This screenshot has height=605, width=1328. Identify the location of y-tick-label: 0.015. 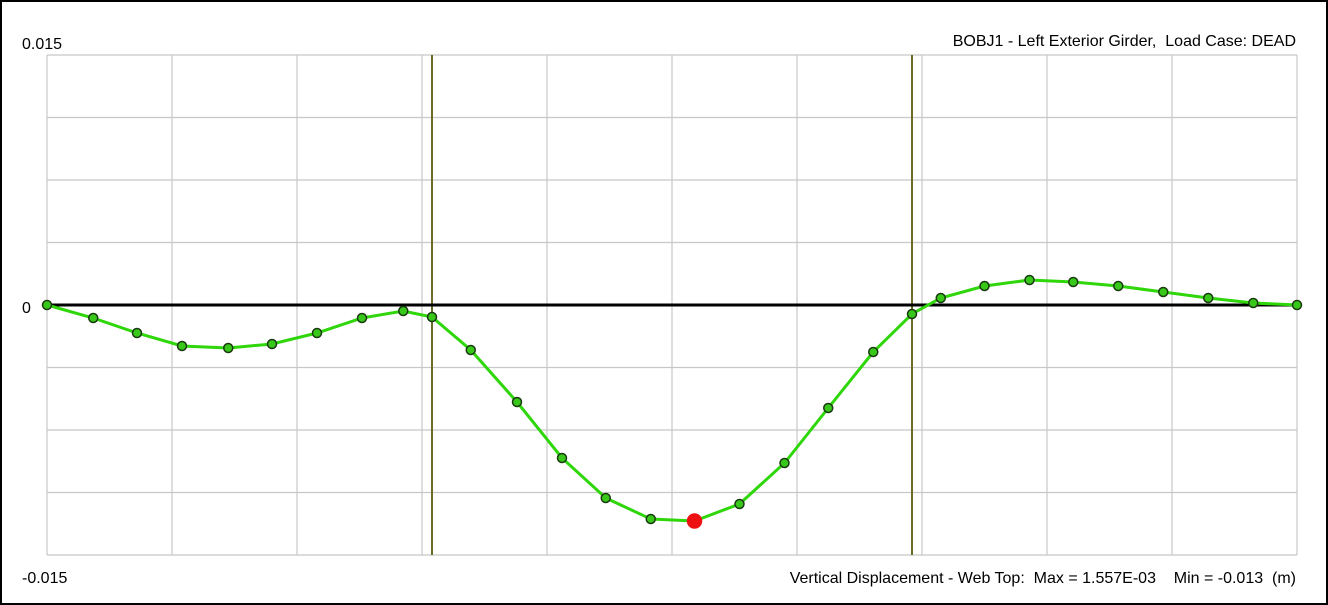
(42, 44).